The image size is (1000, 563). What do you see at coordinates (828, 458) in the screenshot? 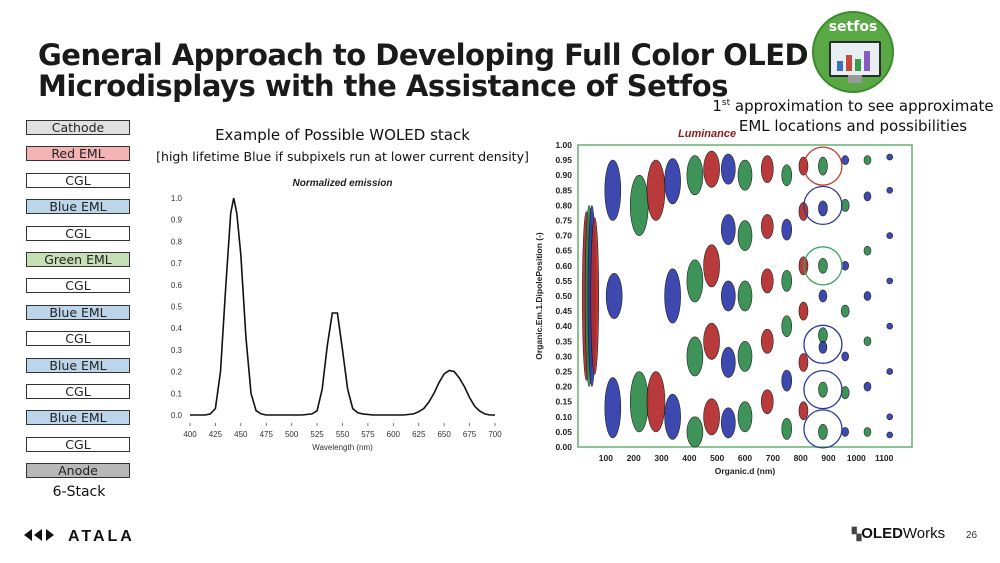
I see `x-tick-label: 900` at bounding box center [828, 458].